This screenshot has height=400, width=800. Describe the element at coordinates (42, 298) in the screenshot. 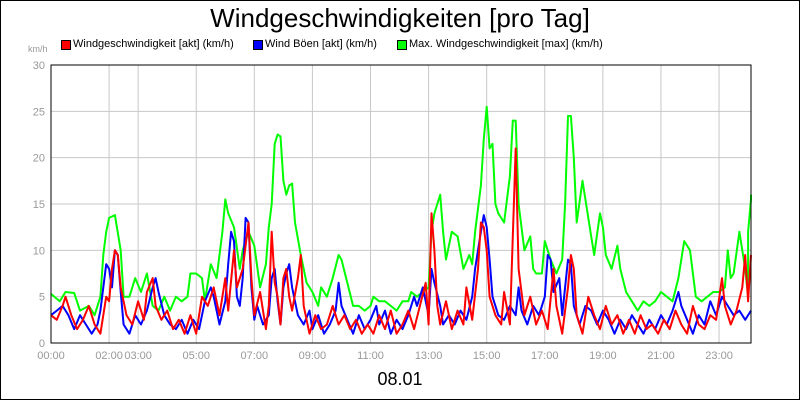

I see `y-tick-label: 5` at that location.